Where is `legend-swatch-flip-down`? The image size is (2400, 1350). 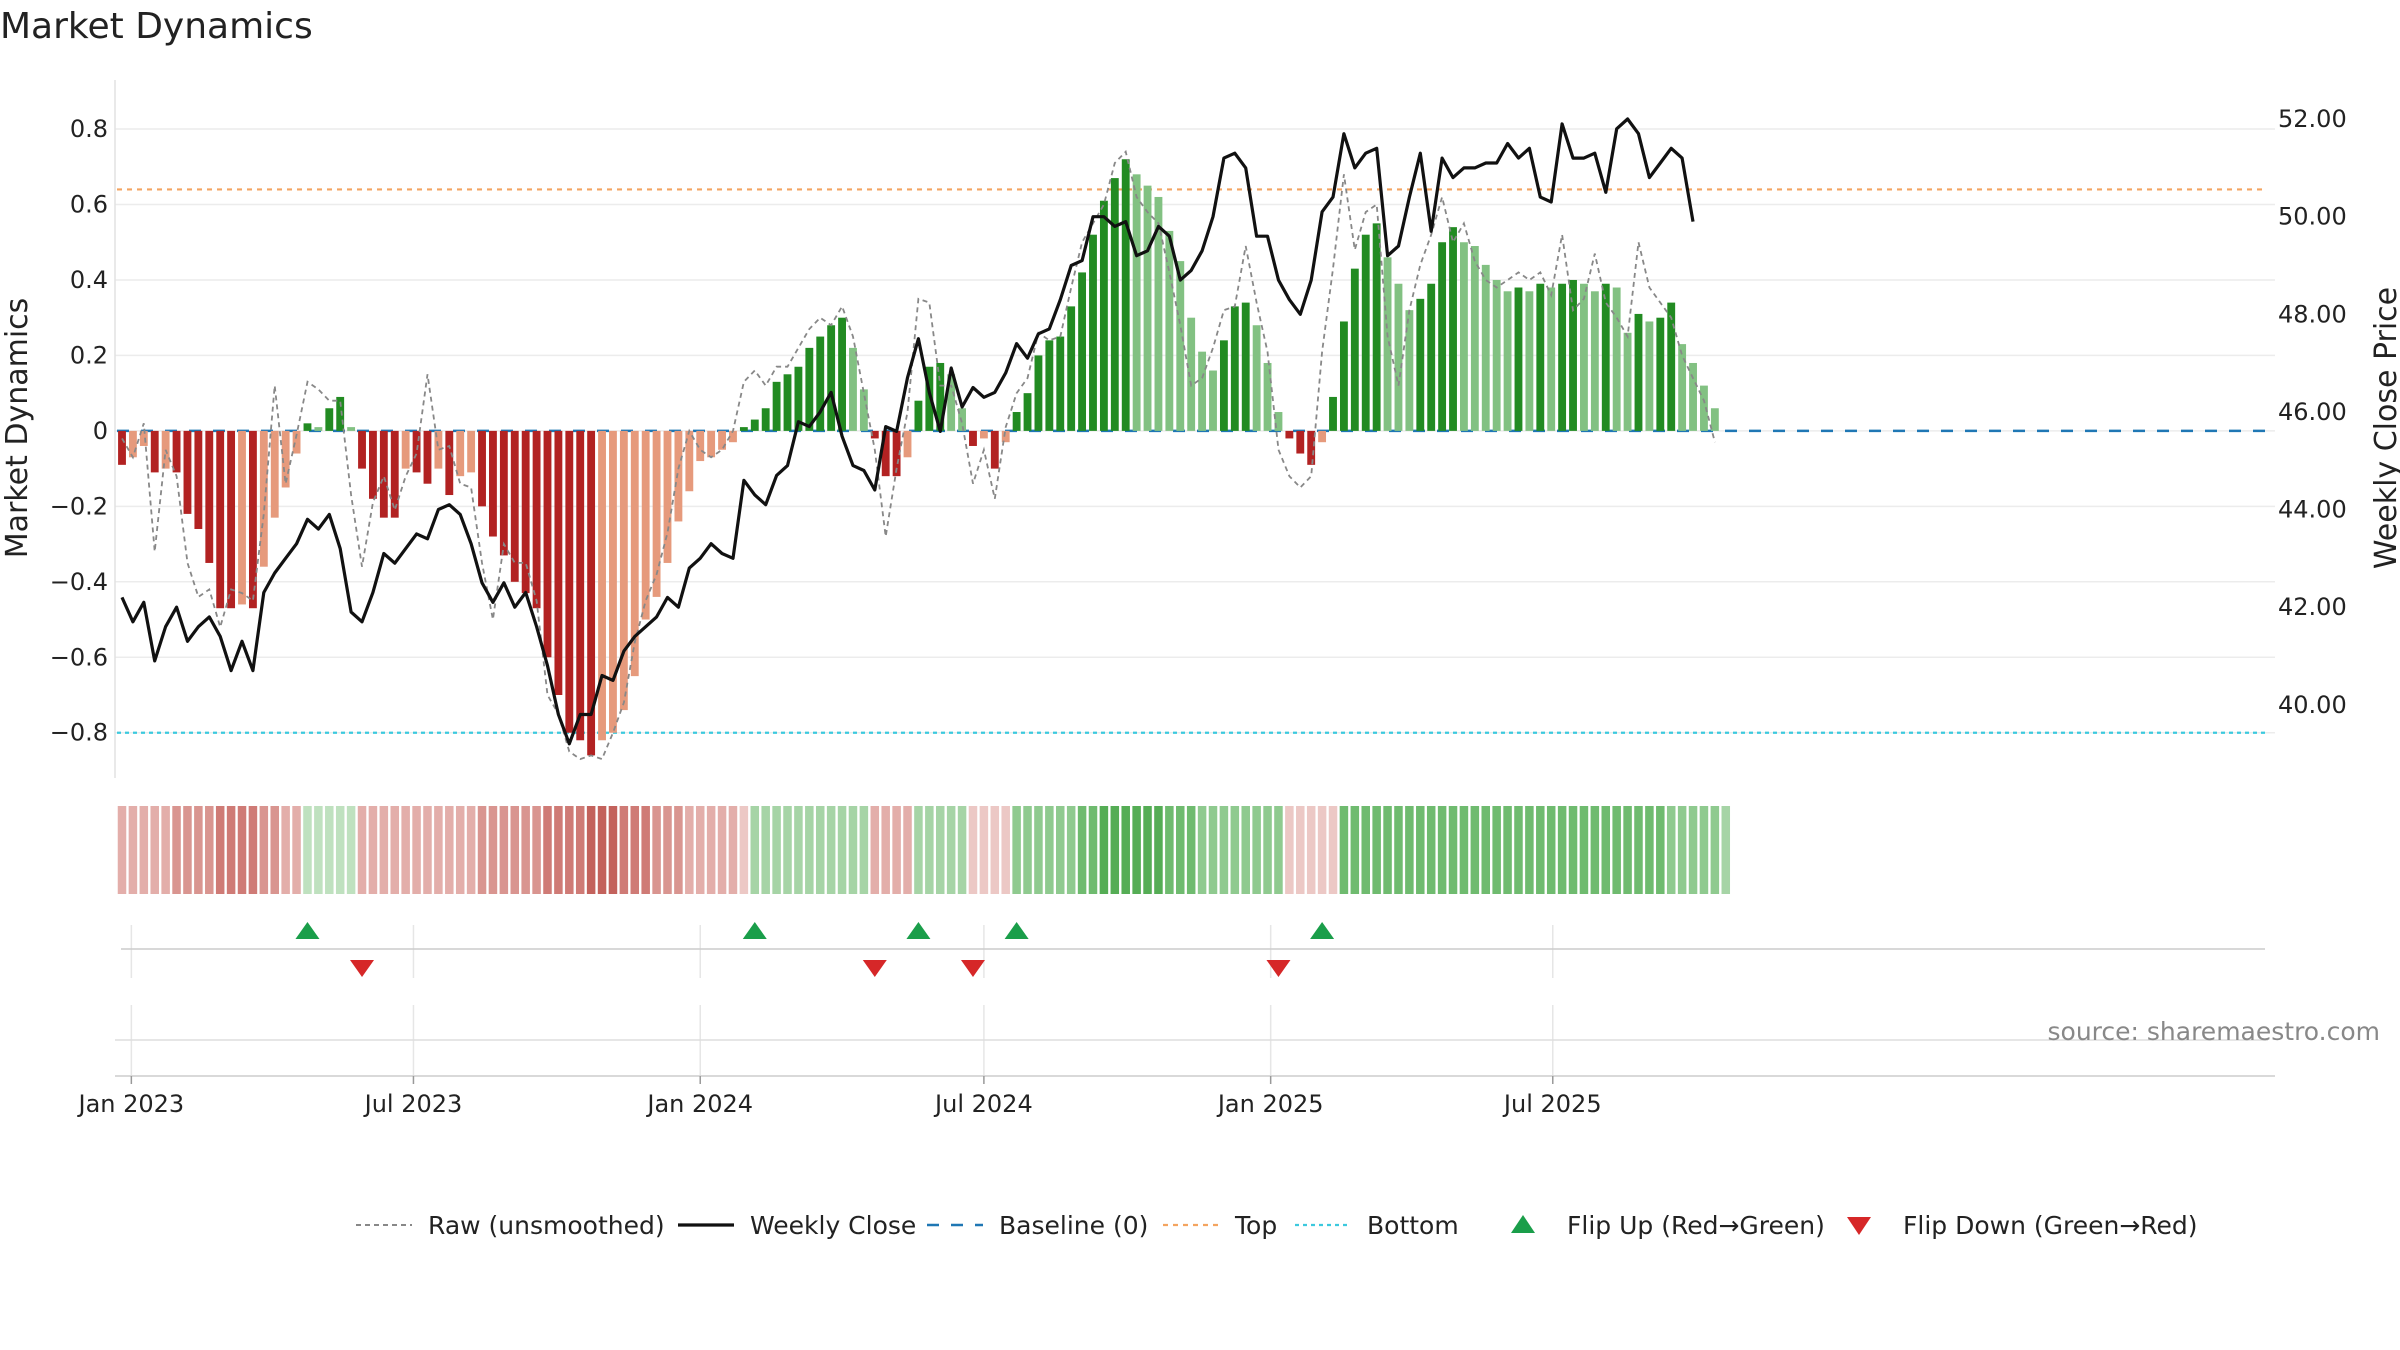
legend-swatch-flip-down is located at coordinates (1859, 1226).